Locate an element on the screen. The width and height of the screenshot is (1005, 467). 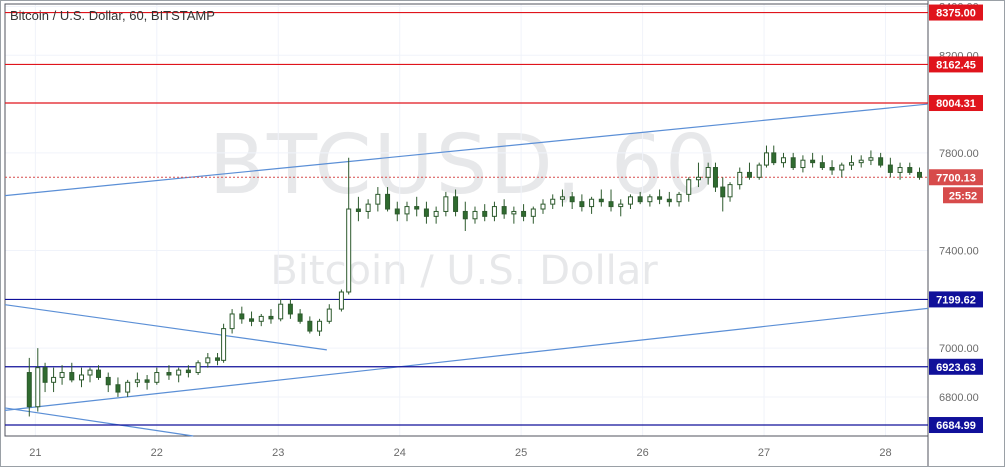
x-tick-label: 27 is located at coordinates (764, 453).